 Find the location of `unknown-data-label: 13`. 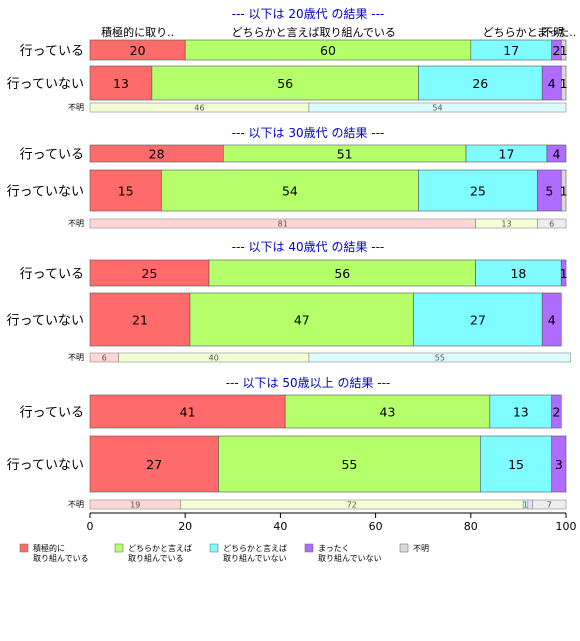

unknown-data-label: 13 is located at coordinates (506, 224).